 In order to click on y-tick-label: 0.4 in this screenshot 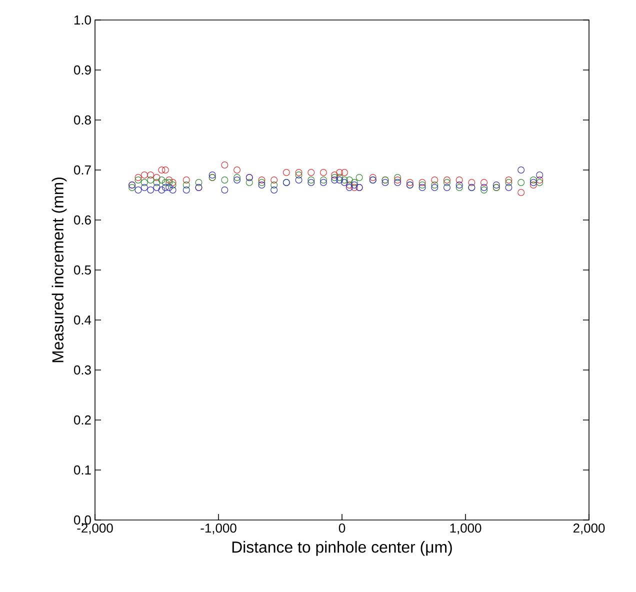, I will do `click(83, 320)`.